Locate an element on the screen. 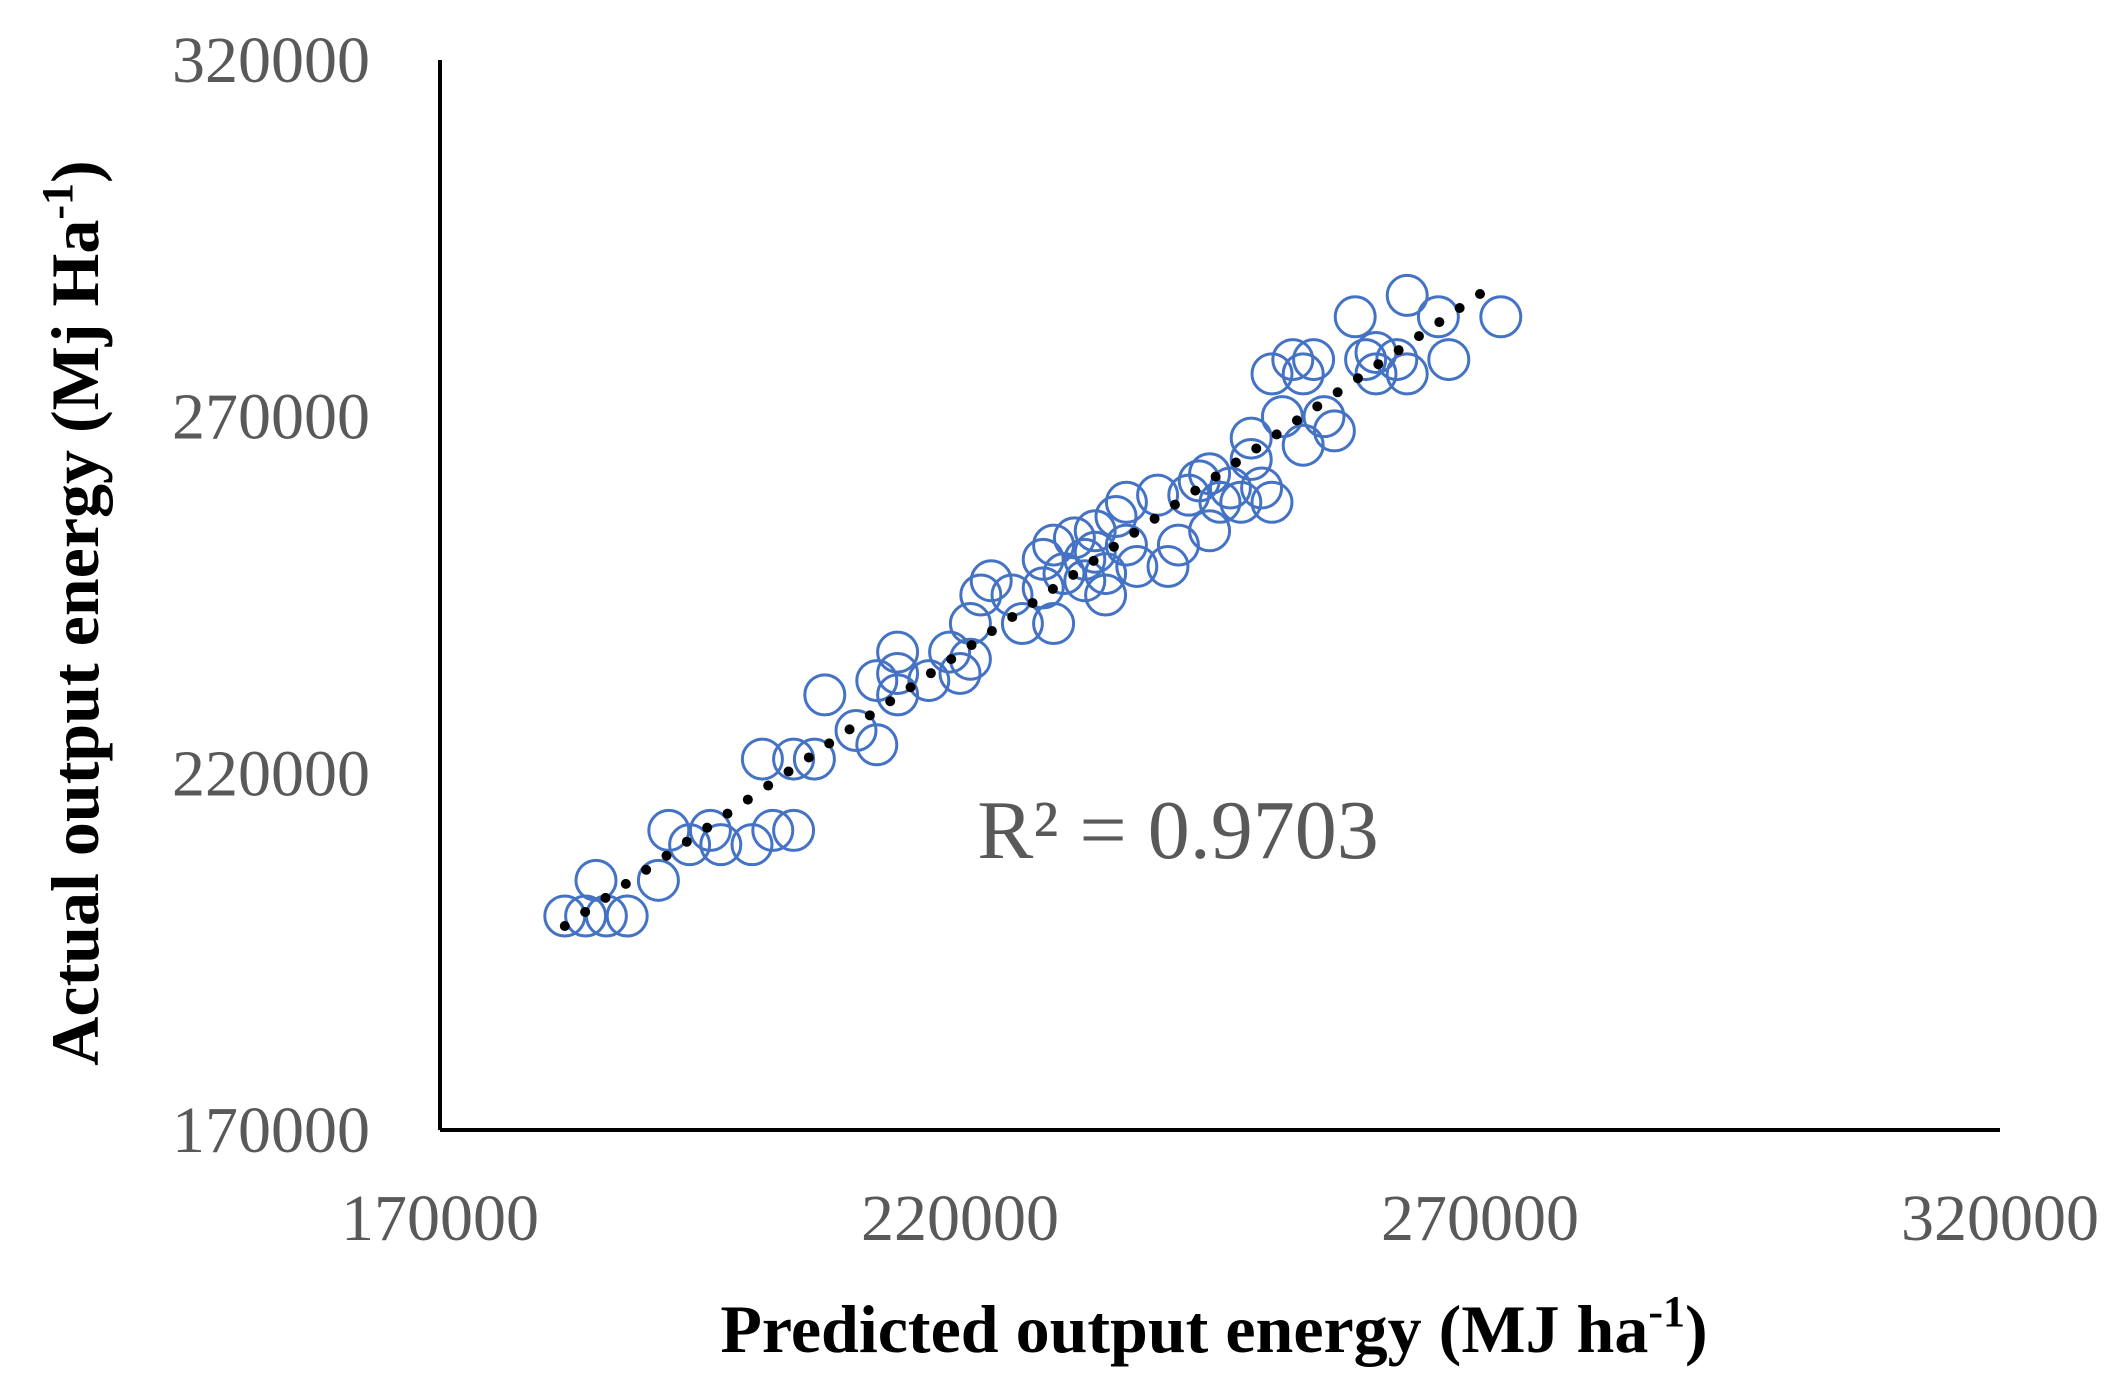  x-axis-title: Predicted output energy (MJ ha-1) is located at coordinates (1213, 1327).